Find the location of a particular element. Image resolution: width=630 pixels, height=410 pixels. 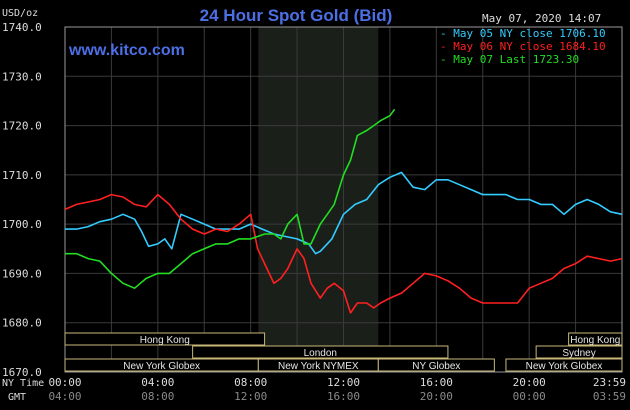

x-tick-label-ny: 12:00 is located at coordinates (343, 382).